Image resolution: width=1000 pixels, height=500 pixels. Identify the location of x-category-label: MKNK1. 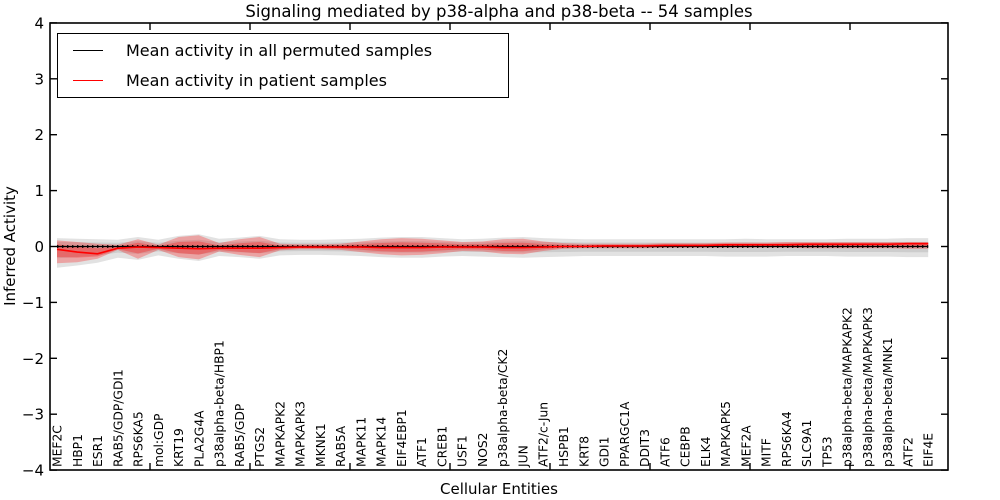
(321, 445).